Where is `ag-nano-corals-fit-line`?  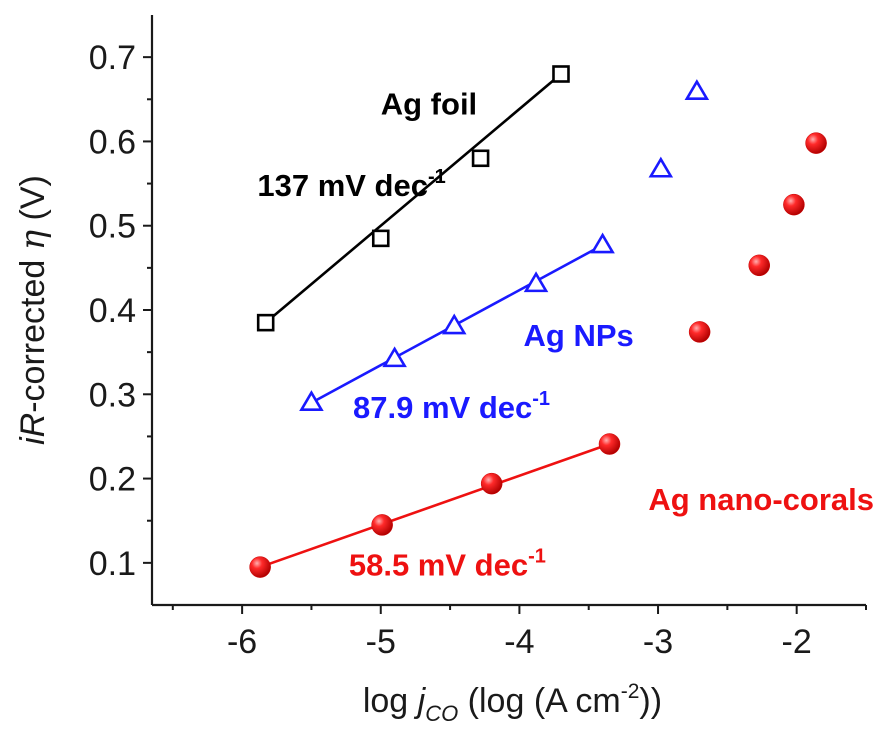 ag-nano-corals-fit-line is located at coordinates (434, 505).